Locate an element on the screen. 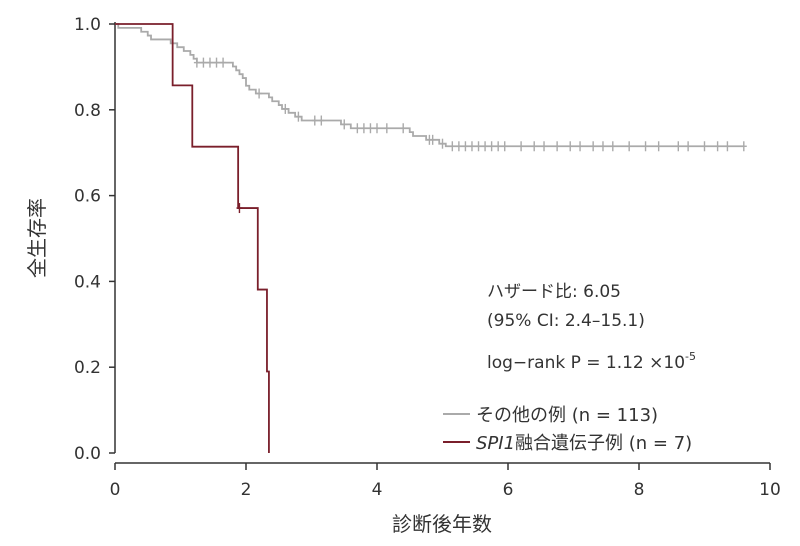 Image resolution: width=800 pixels, height=546 pixels. y-tick-label: 0.8 is located at coordinates (87, 111).